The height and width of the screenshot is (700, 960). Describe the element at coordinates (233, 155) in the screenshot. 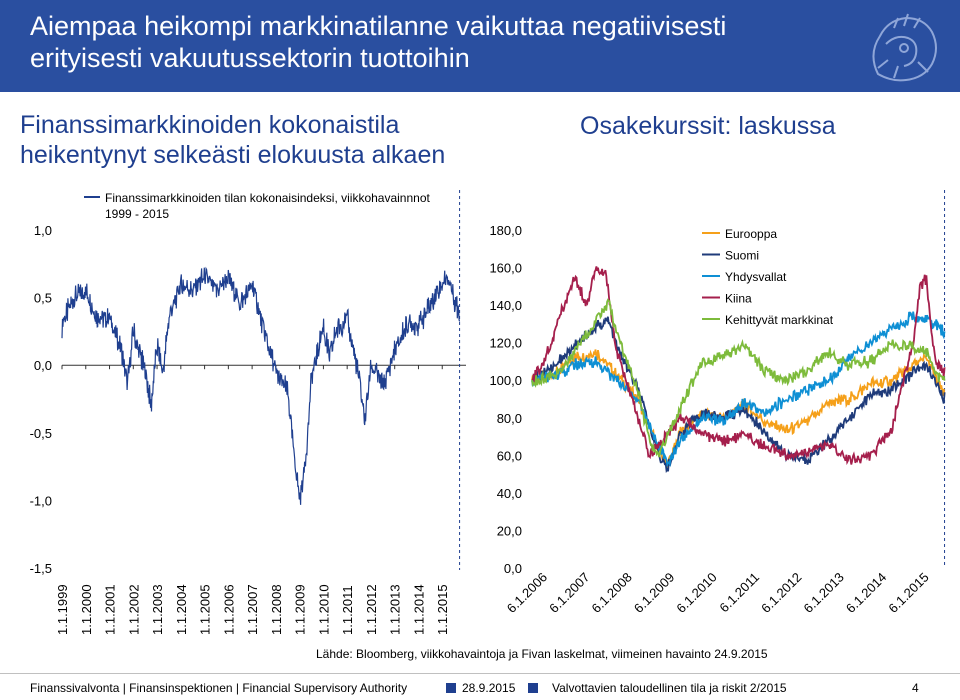

I see `left-heading-line2: heikentynyt selkeästi elokuusta alkaen` at that location.